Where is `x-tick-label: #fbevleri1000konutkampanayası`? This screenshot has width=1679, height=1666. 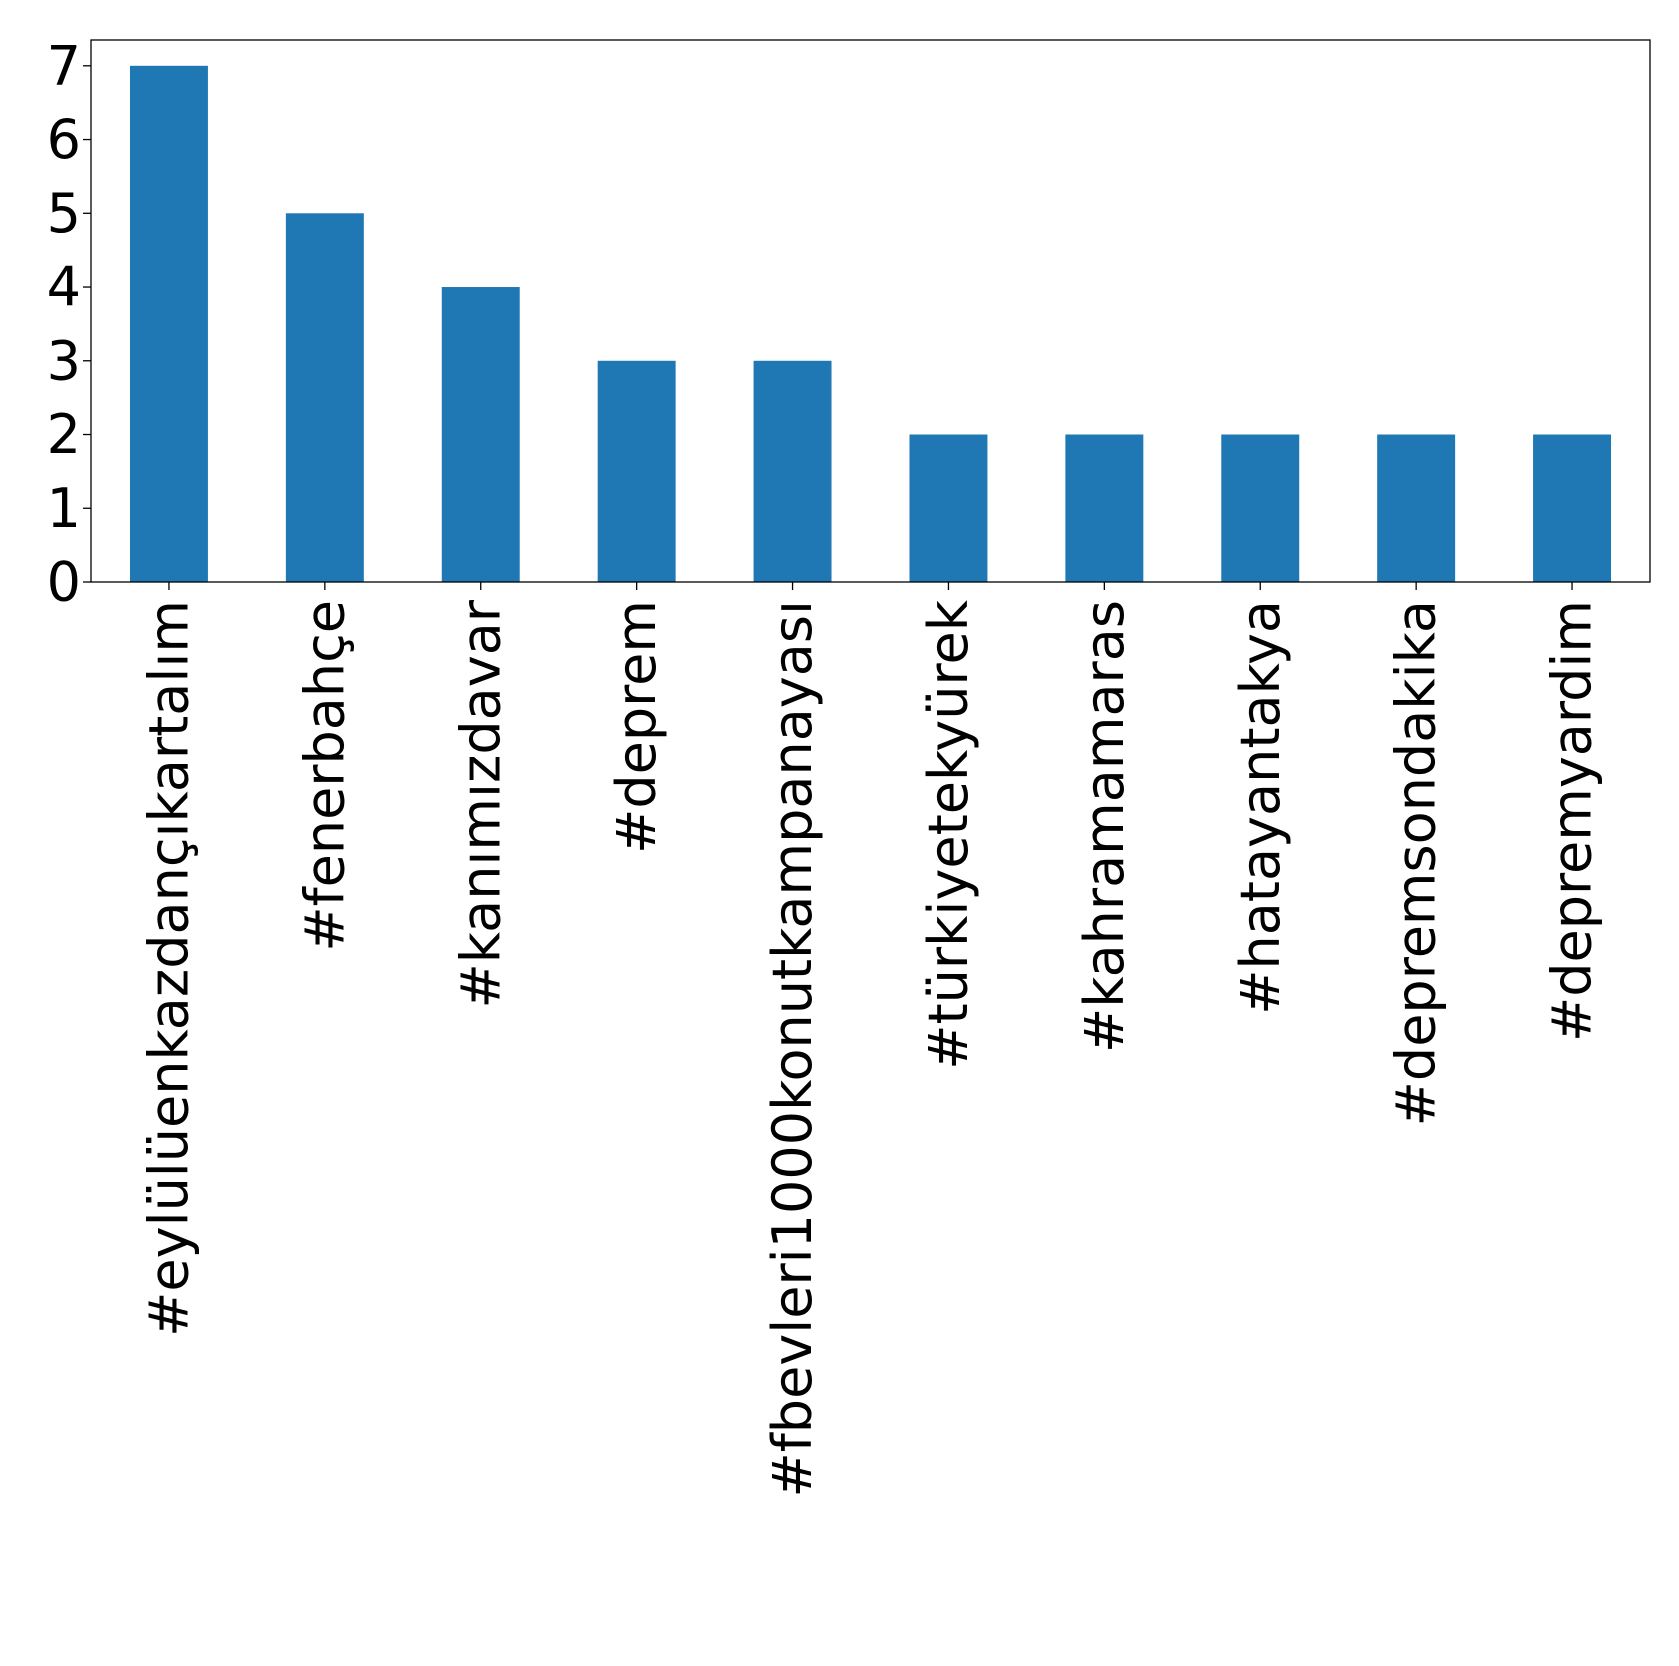
x-tick-label: #fbevleri1000konutkampanayası is located at coordinates (792, 1048).